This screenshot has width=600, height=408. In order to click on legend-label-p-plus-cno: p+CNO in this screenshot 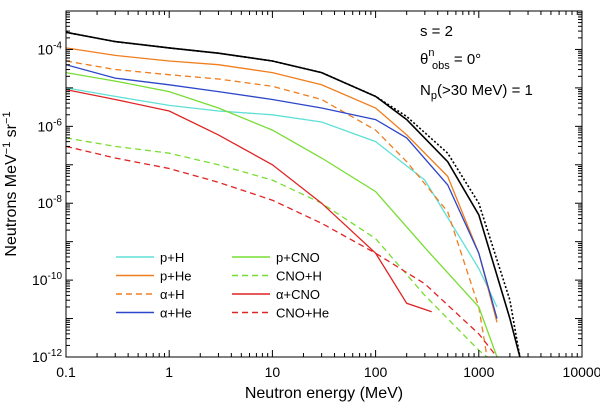, I will do `click(298, 257)`.